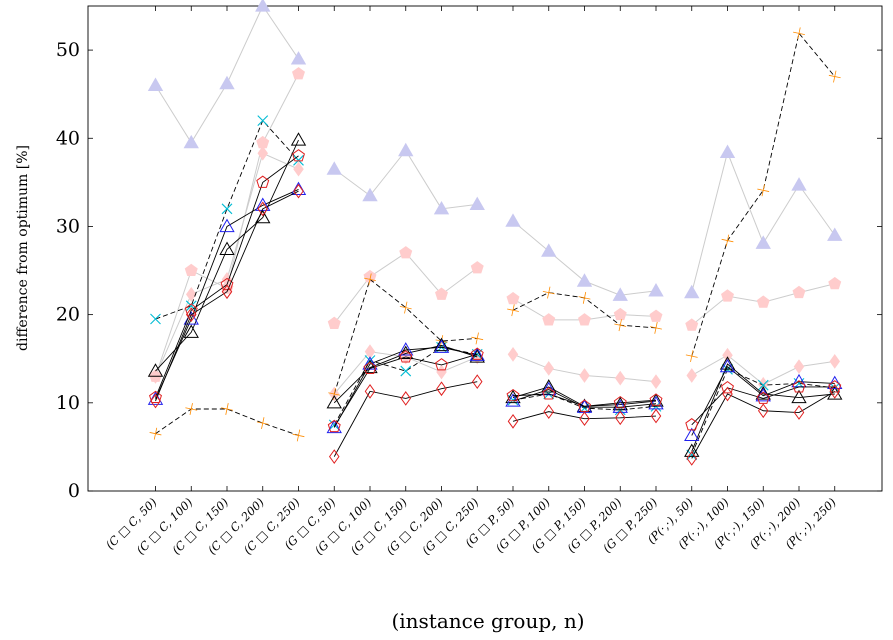 The image size is (893, 640). Describe the element at coordinates (68, 138) in the screenshot. I see `y-tick-label: 40` at that location.